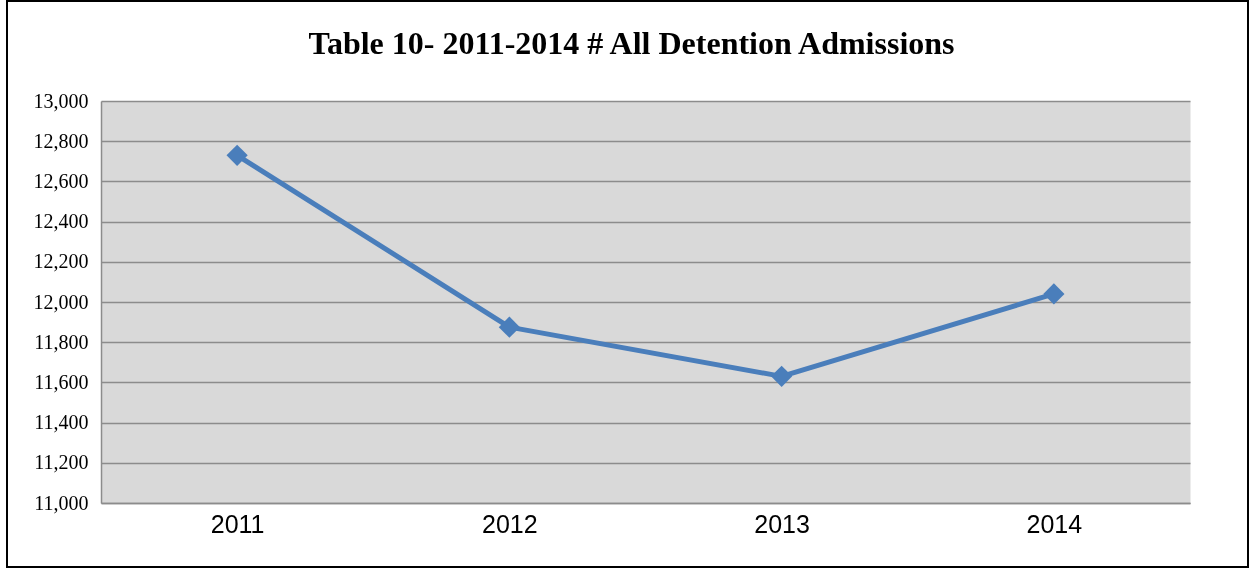 This screenshot has height=569, width=1253. What do you see at coordinates (61, 341) in the screenshot?
I see `y-tick-label: 11,800` at bounding box center [61, 341].